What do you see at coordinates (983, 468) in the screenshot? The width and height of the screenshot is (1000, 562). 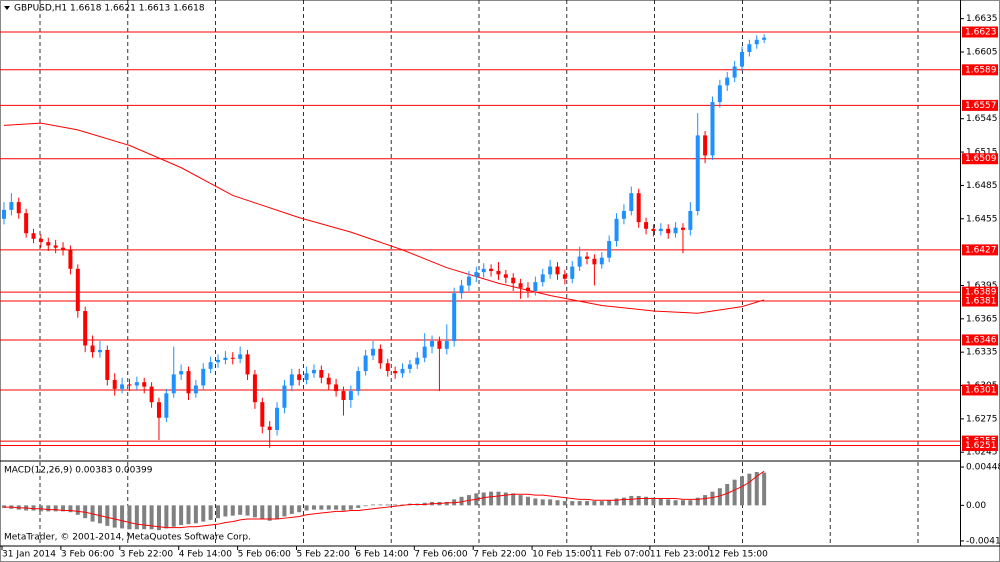 I see `macd-y-tick-label: 0.00448` at bounding box center [983, 468].